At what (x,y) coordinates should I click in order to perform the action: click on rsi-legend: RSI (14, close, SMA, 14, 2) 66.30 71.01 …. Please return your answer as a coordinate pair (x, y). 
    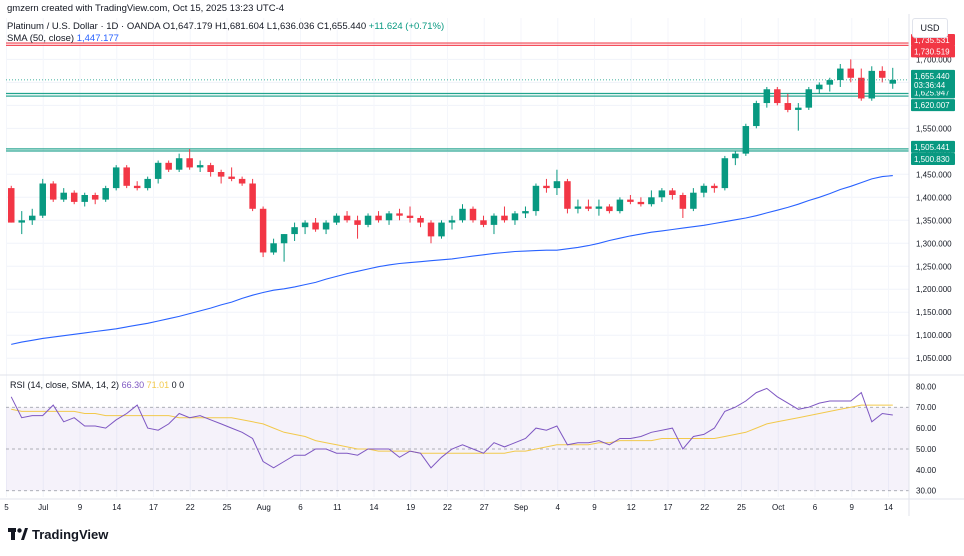
    Looking at the image, I should click on (97, 385).